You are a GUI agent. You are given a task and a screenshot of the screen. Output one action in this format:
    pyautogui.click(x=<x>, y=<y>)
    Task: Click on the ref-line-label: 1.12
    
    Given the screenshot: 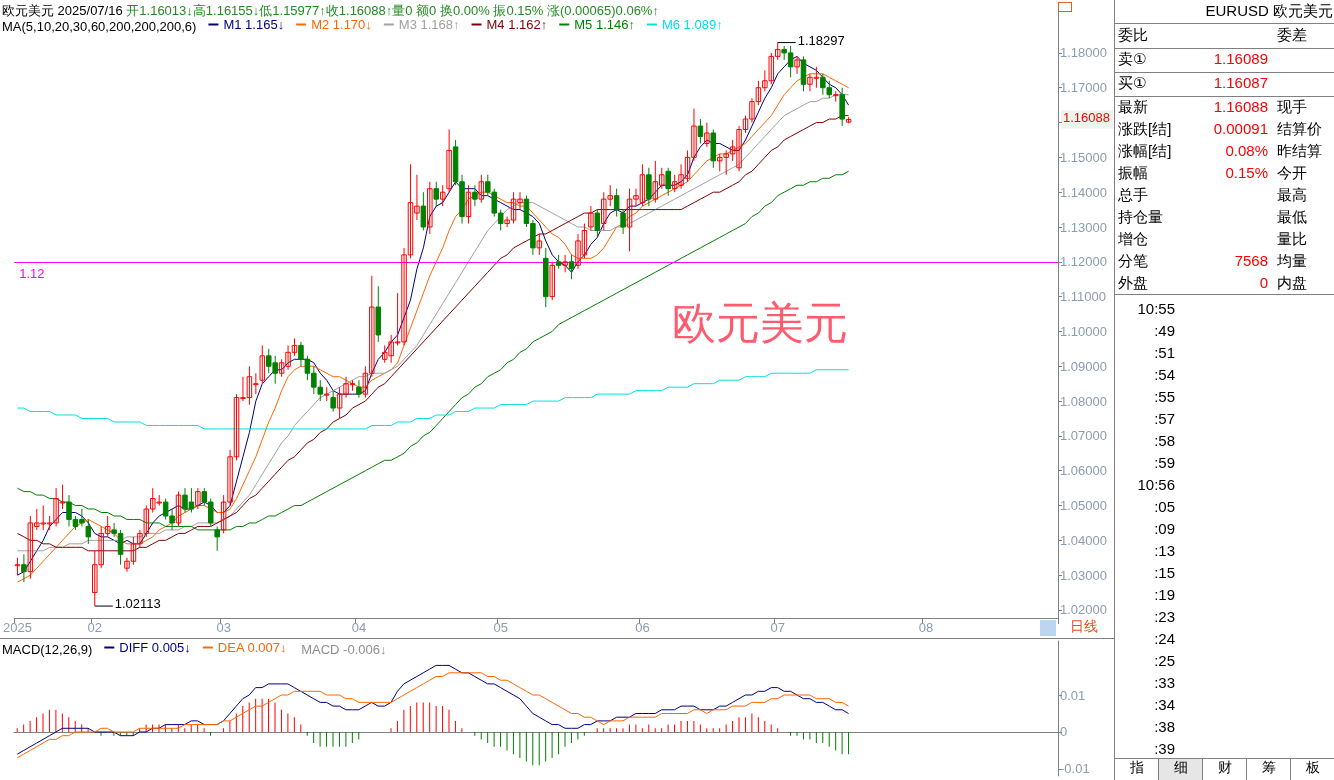 What is the action you would take?
    pyautogui.click(x=32, y=273)
    